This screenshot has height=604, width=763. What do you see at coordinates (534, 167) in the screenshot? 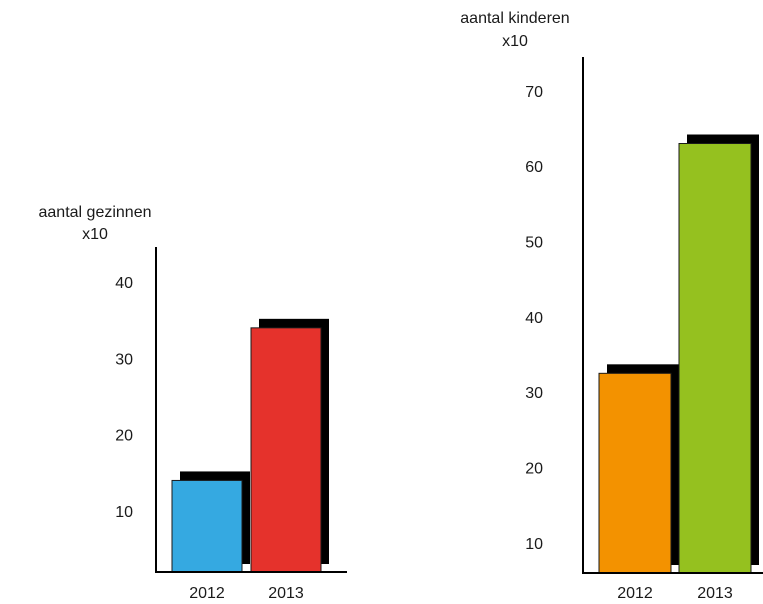
I see `y-tick-label: 60` at bounding box center [534, 167].